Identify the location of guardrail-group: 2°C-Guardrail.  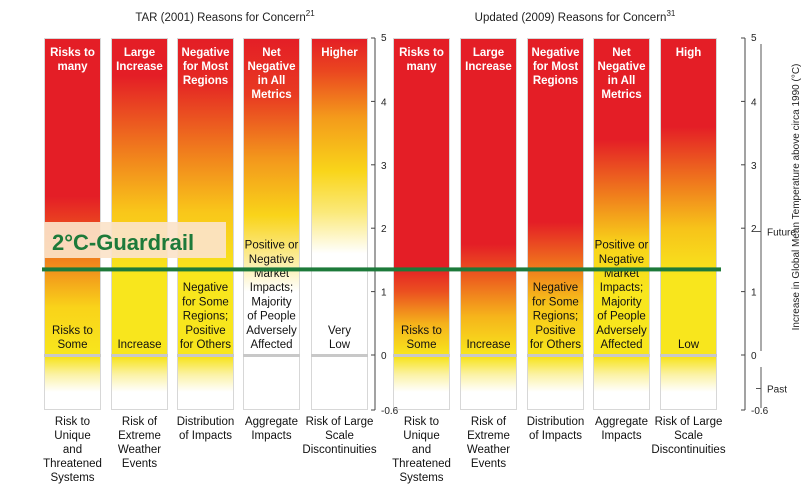
(381, 247).